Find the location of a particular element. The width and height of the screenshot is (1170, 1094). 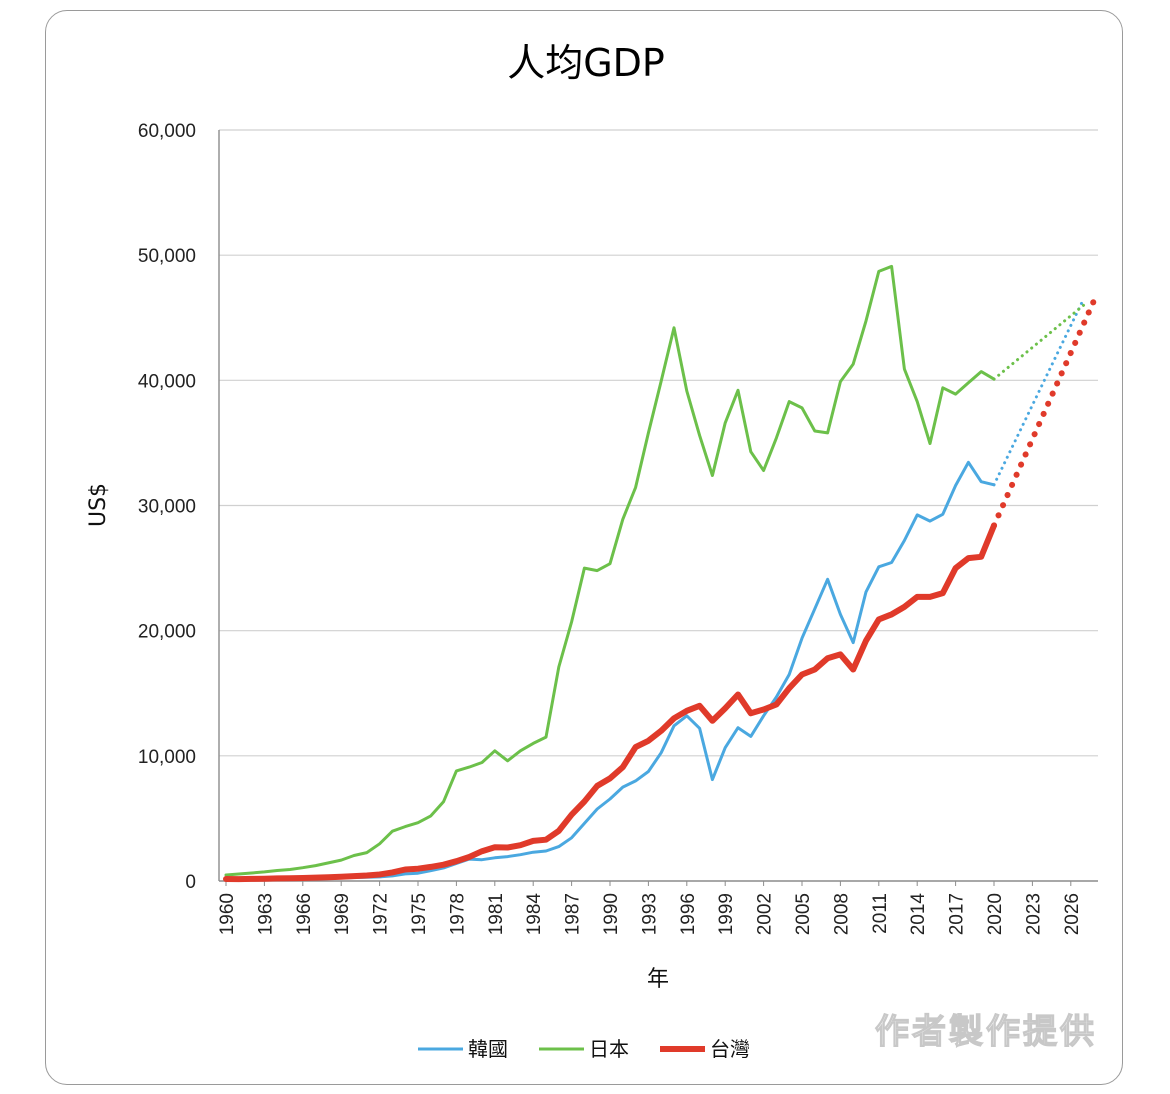

x-tick-label: 2026 is located at coordinates (1072, 914).